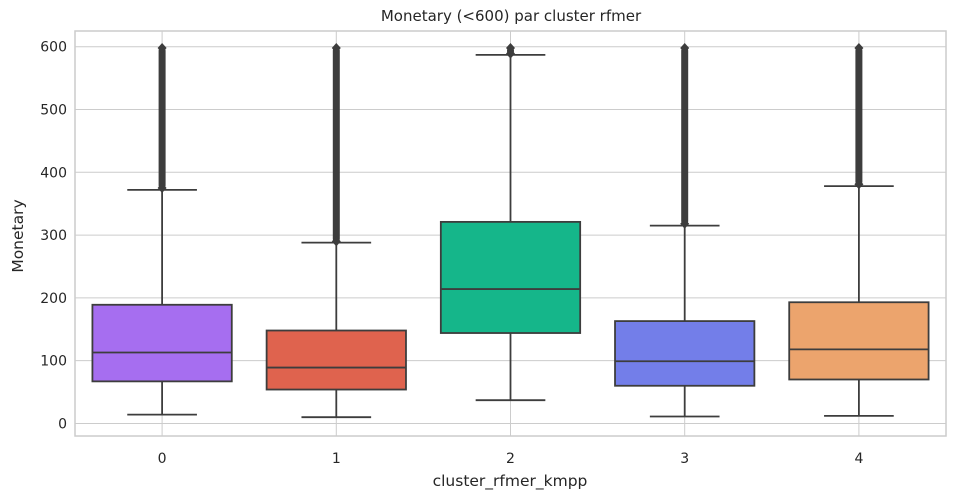  Describe the element at coordinates (53, 110) in the screenshot. I see `y-tick-label: 500` at that location.